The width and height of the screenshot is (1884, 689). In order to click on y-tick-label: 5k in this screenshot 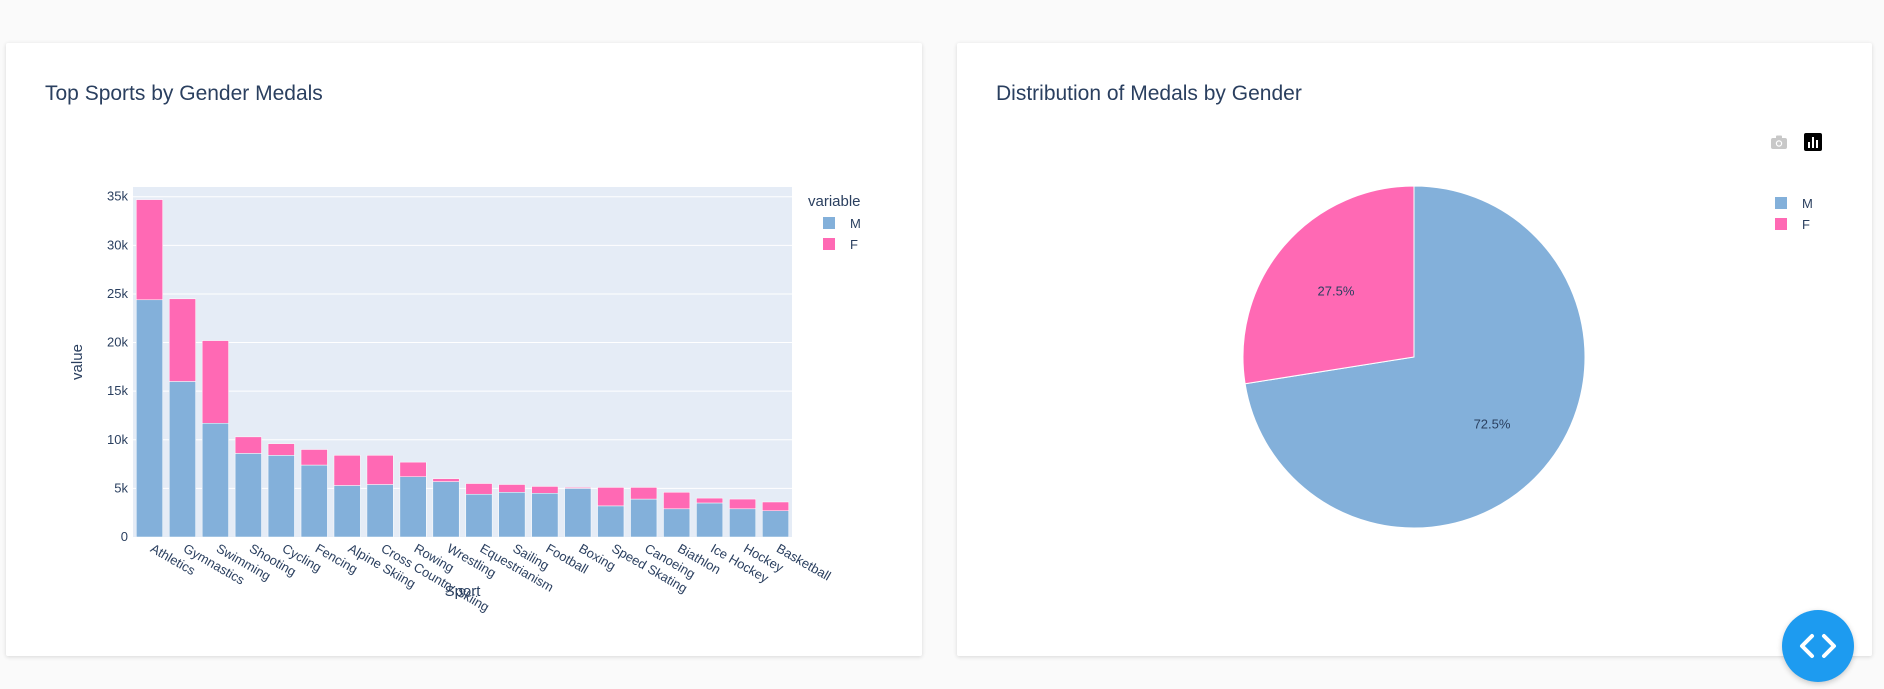, I will do `click(121, 487)`.